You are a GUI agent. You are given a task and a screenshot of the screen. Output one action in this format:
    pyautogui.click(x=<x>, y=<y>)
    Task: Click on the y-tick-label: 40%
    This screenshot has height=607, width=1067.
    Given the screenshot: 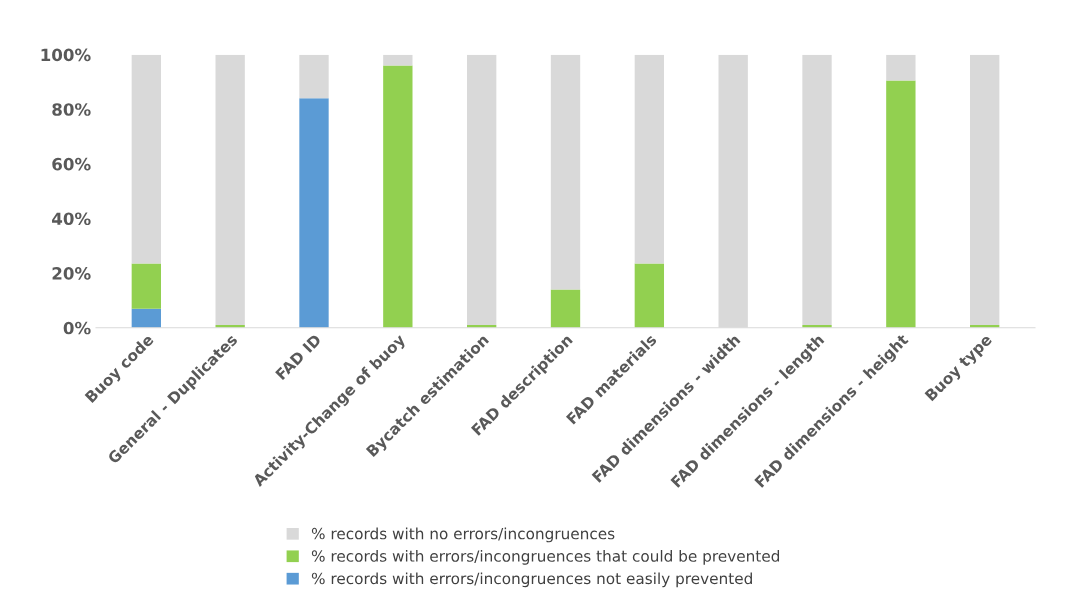 What is the action you would take?
    pyautogui.click(x=71, y=219)
    